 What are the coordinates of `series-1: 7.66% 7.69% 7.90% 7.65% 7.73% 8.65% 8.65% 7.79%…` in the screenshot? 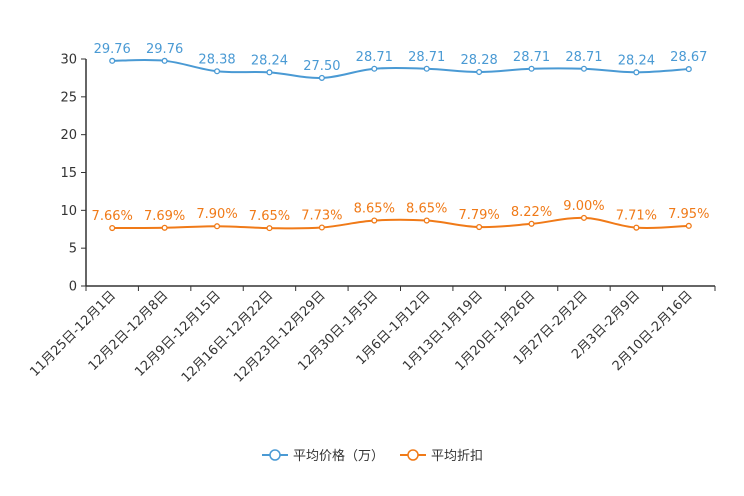 It's located at (400, 215).